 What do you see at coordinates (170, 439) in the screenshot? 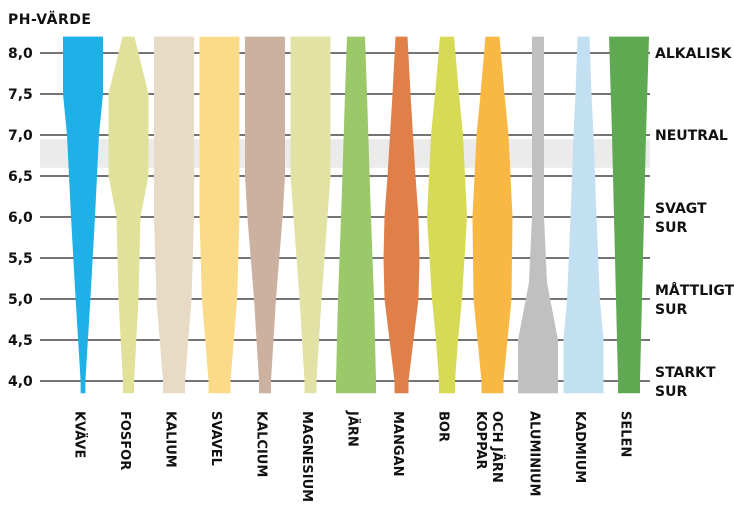
I see `series-label-kalium: KALIUM` at bounding box center [170, 439].